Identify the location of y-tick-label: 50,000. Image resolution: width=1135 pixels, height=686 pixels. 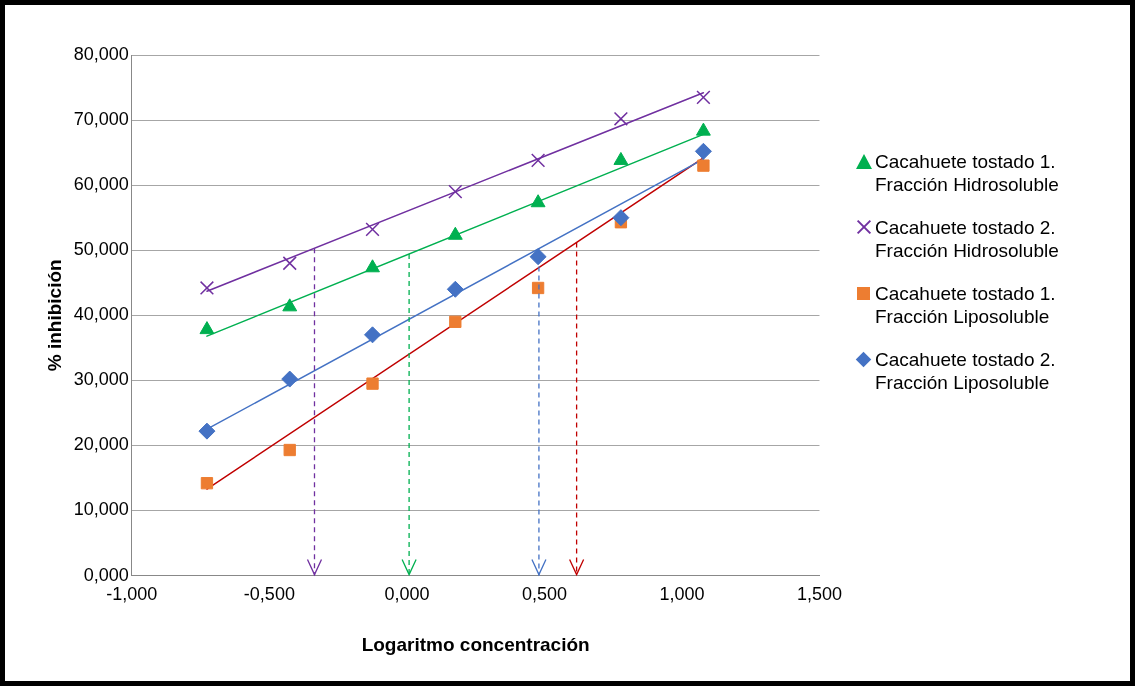
(101, 249).